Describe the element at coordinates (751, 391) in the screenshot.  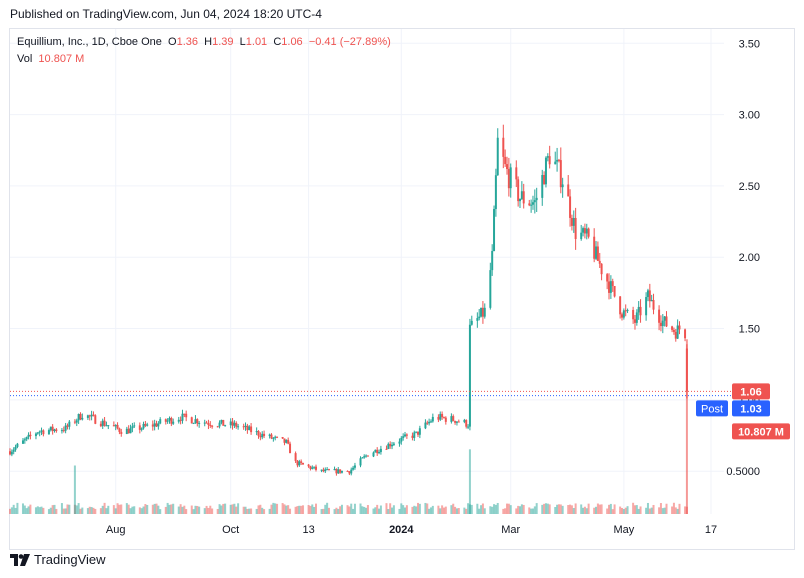
I see `last-price-tag` at that location.